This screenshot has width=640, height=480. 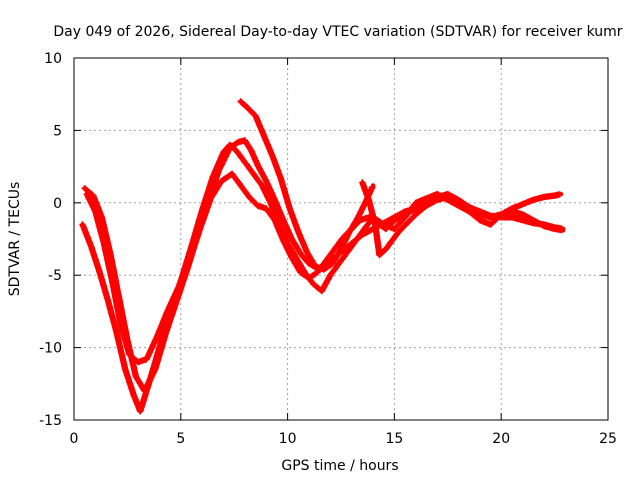 I want to click on y-tick-label: 0, so click(x=57, y=204).